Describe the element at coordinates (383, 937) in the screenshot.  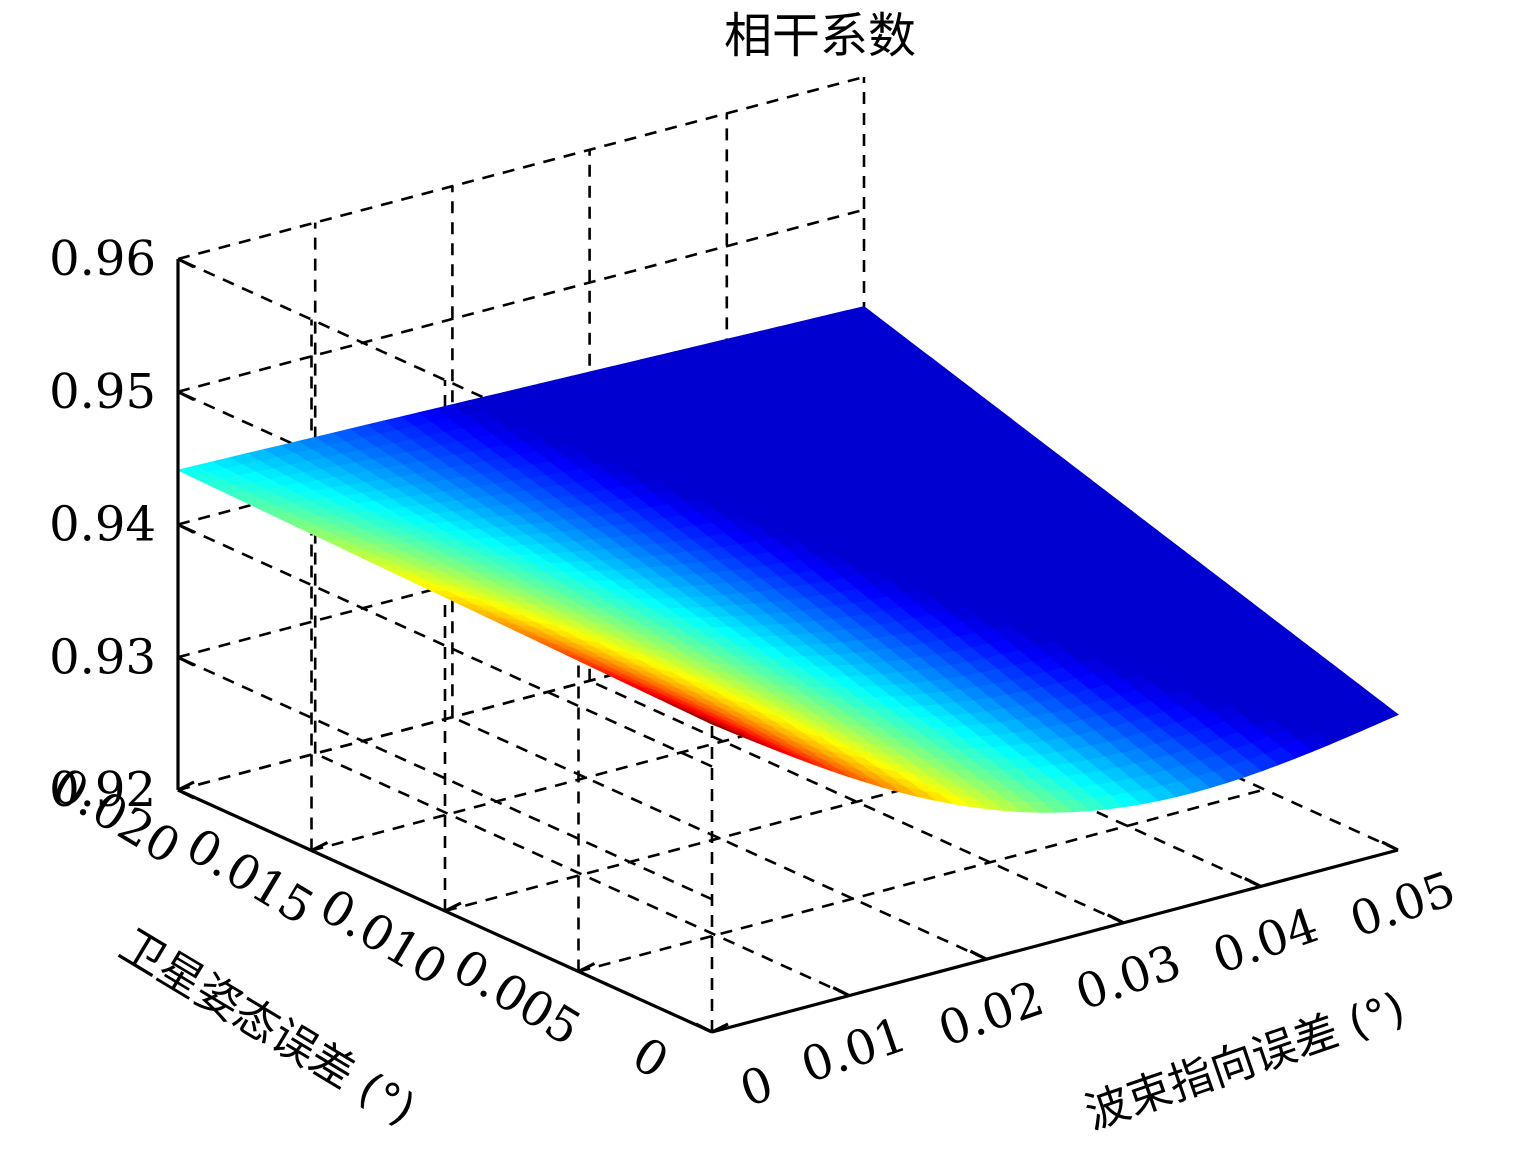
I see `y-tick-label: 0.010` at that location.